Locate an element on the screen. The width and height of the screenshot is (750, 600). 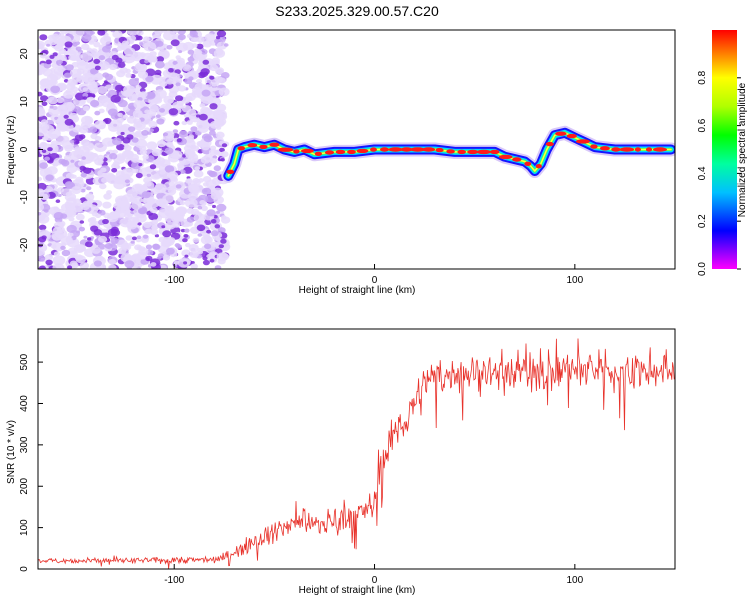
heatmap-ridge is located at coordinates (448, 154).